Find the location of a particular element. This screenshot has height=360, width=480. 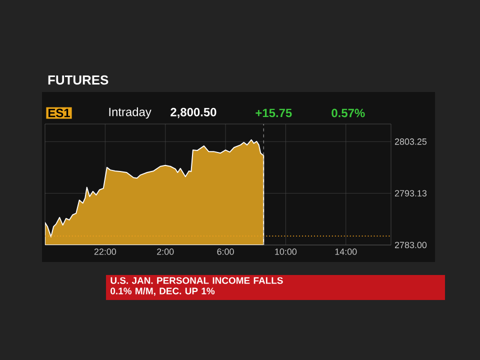

text: 2,800.50 is located at coordinates (193, 113).